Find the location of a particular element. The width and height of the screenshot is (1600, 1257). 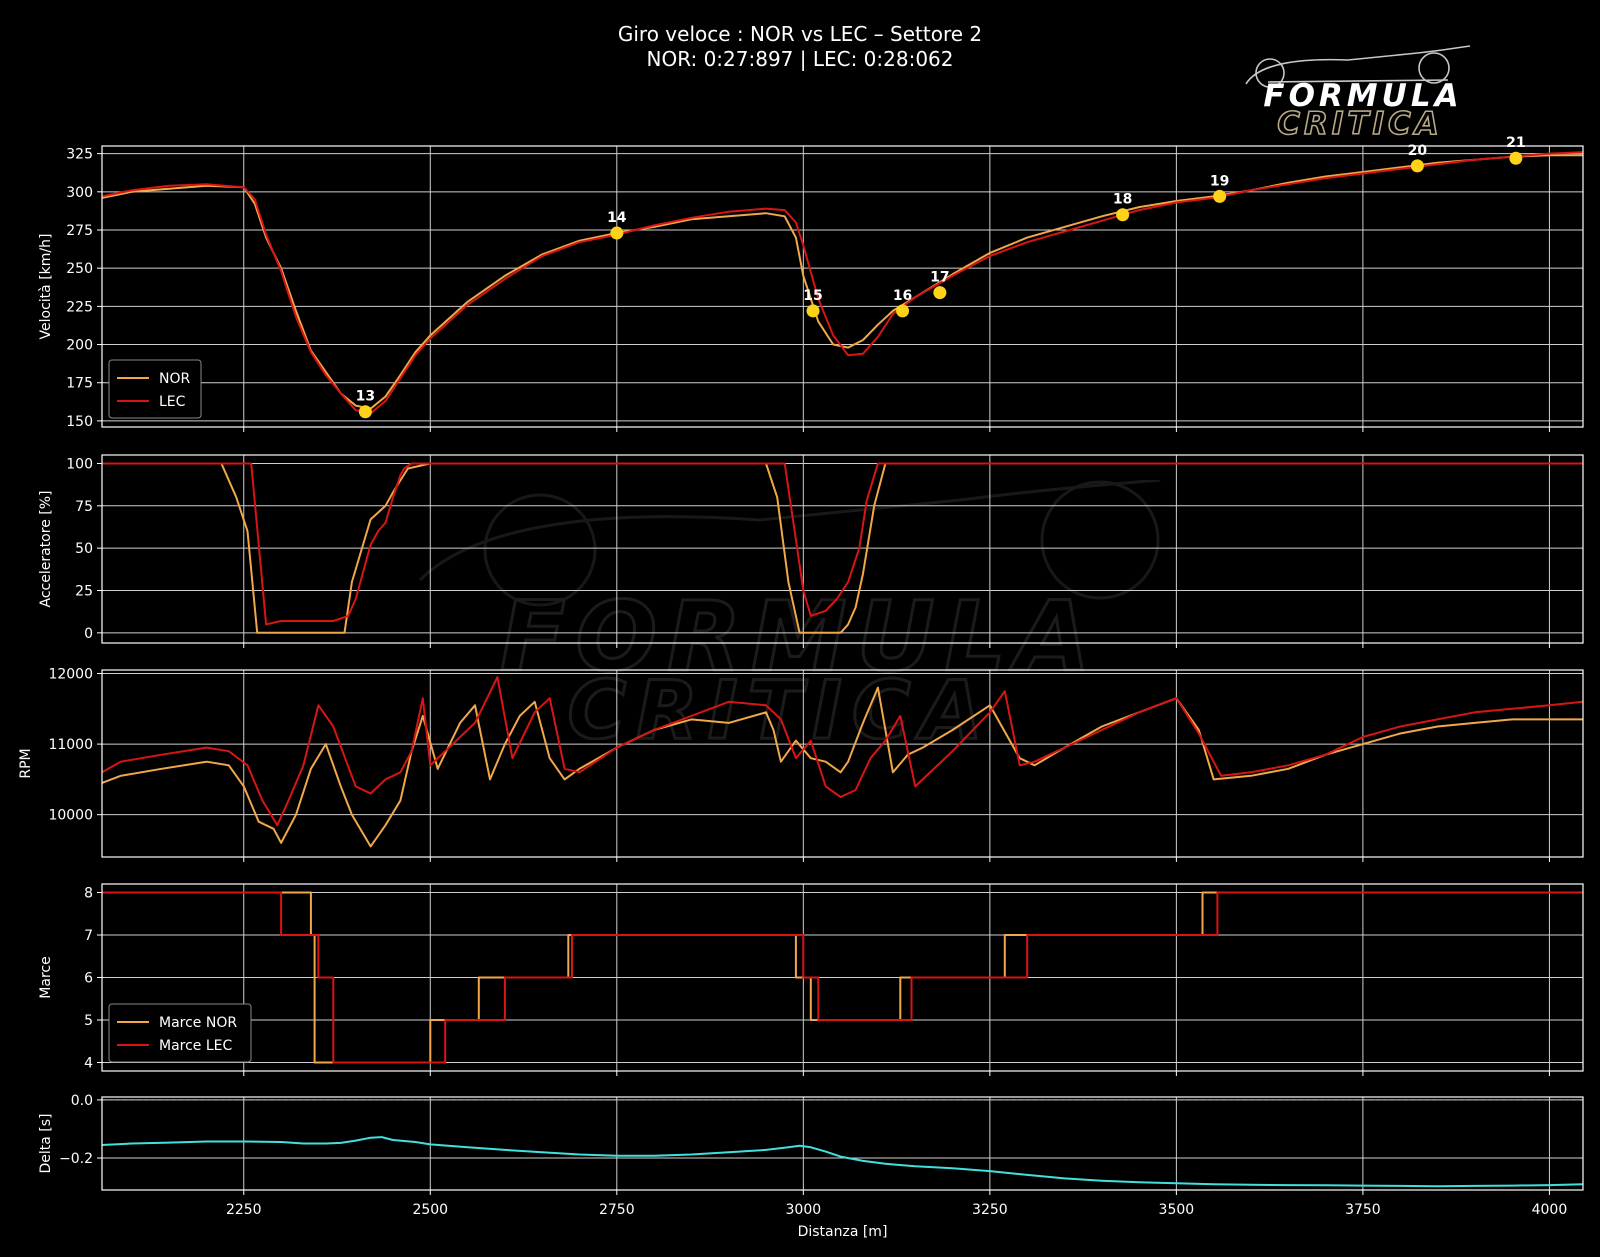

y-tick-label: 200 is located at coordinates (79, 346).